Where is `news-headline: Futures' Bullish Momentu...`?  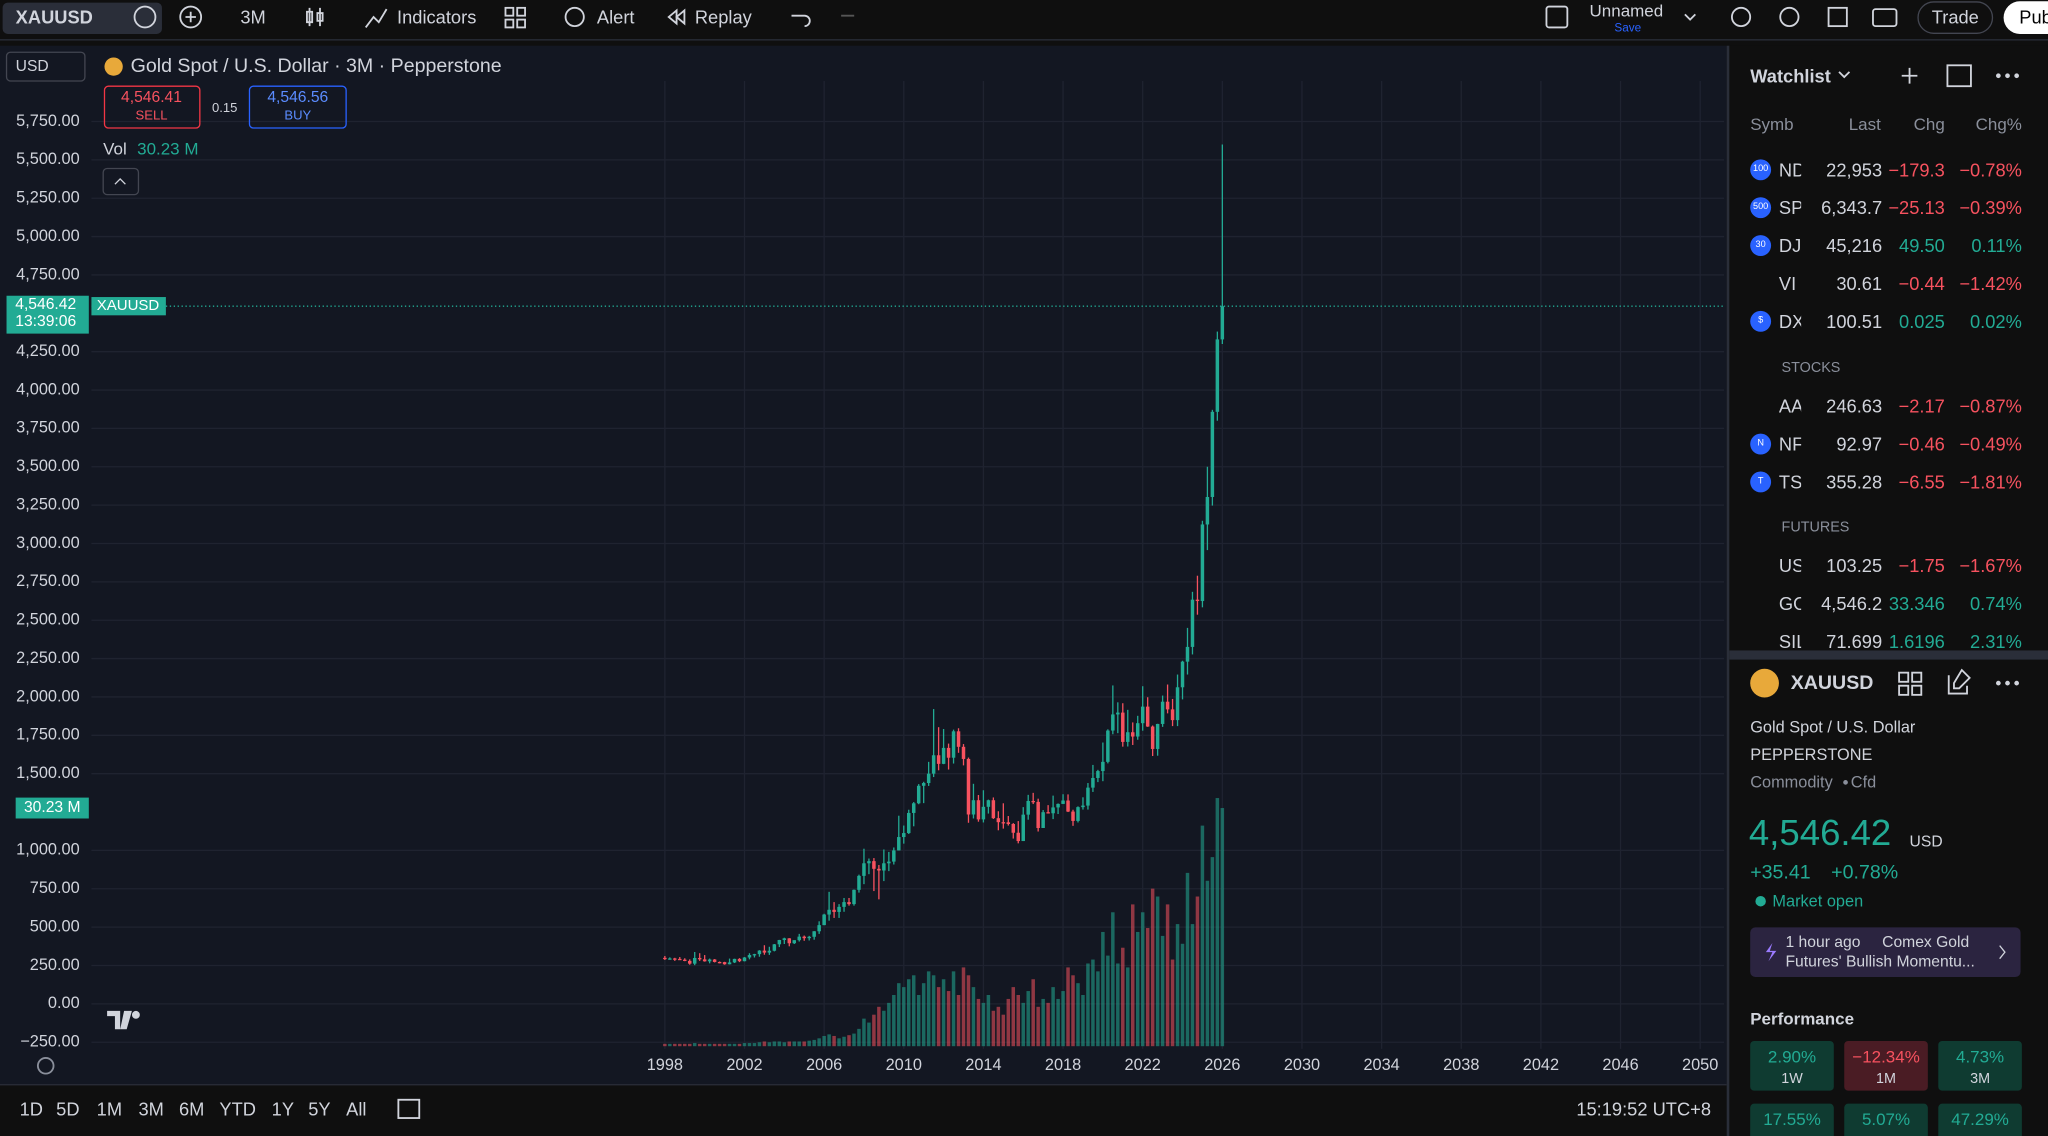 news-headline: Futures' Bullish Momentu... is located at coordinates (1880, 961).